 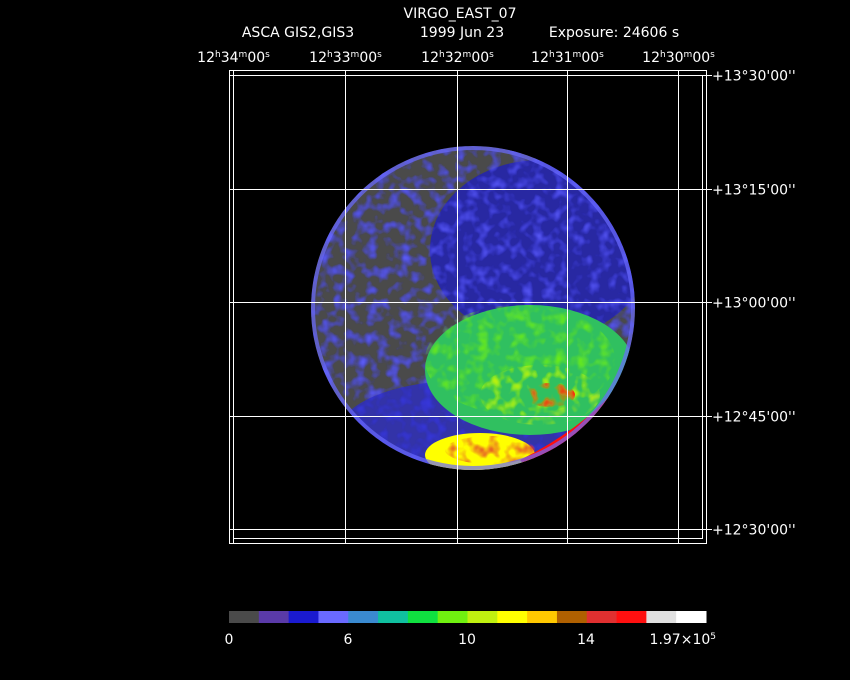 I want to click on dec-label: +13°00'00'', so click(x=754, y=304).